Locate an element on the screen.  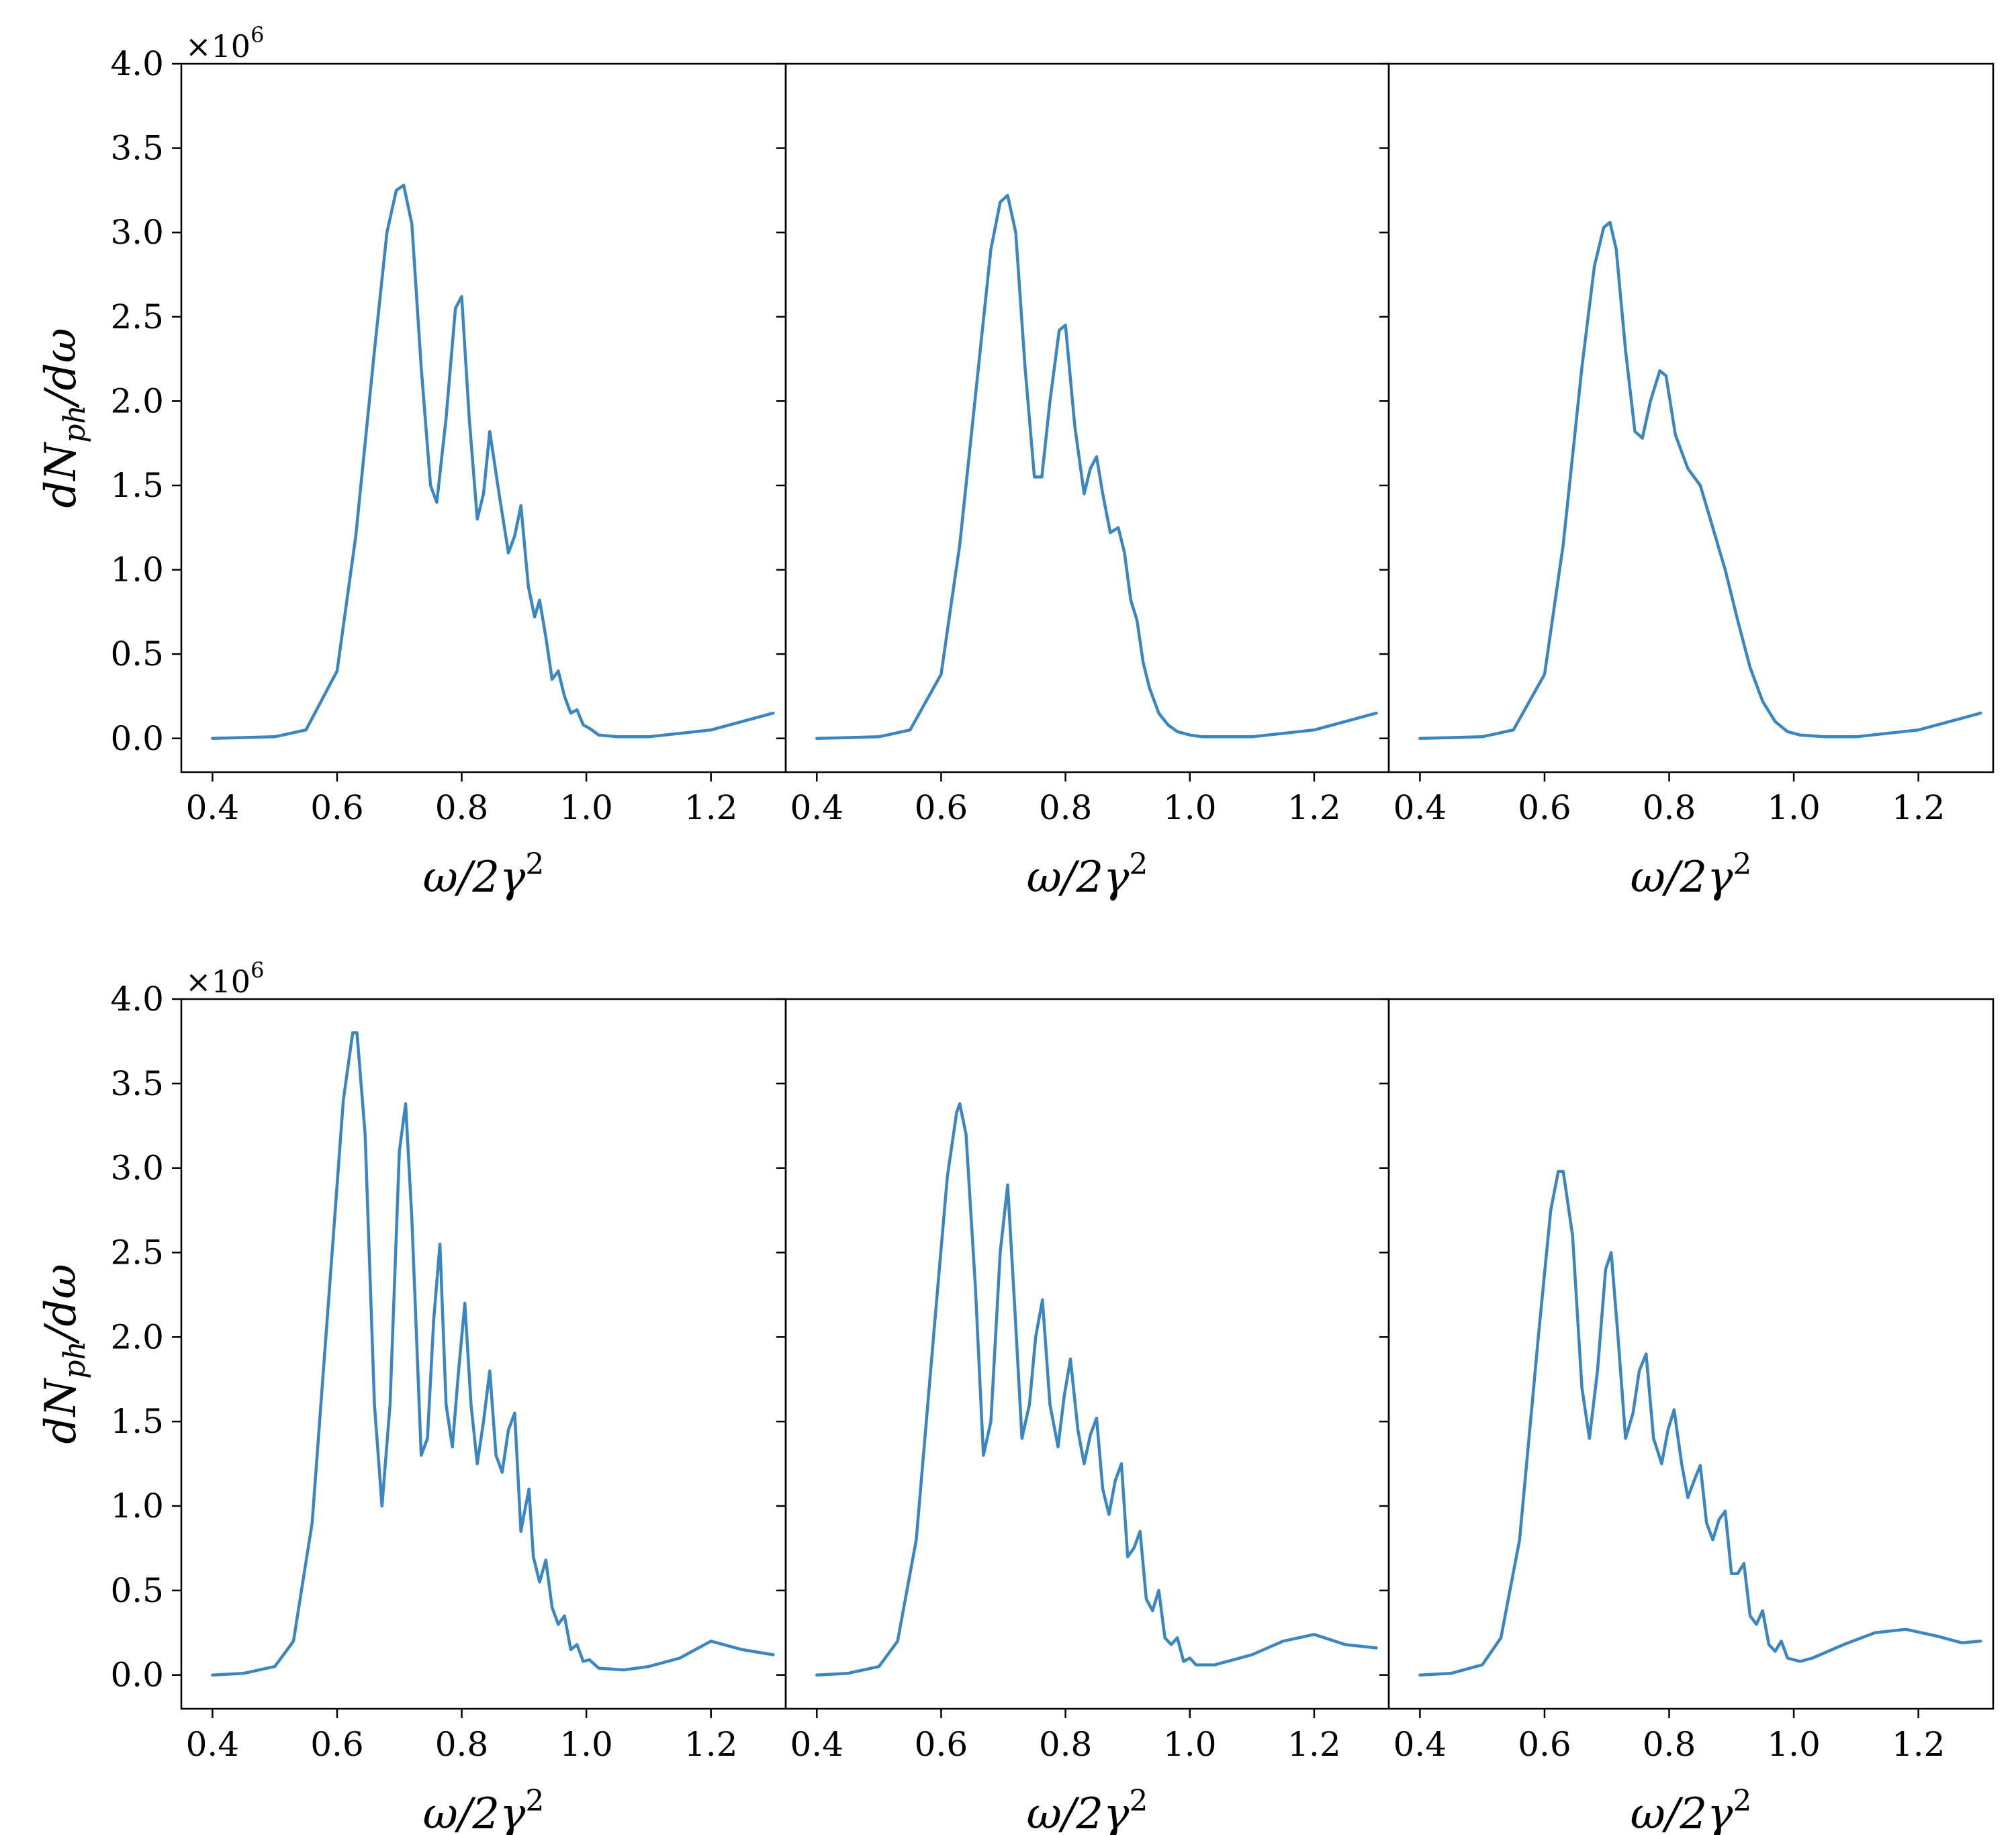
panel-r2-c2: 0.4 0.6 0.8 1.0 1.2 ω/2γ2 is located at coordinates (1083, 1416).